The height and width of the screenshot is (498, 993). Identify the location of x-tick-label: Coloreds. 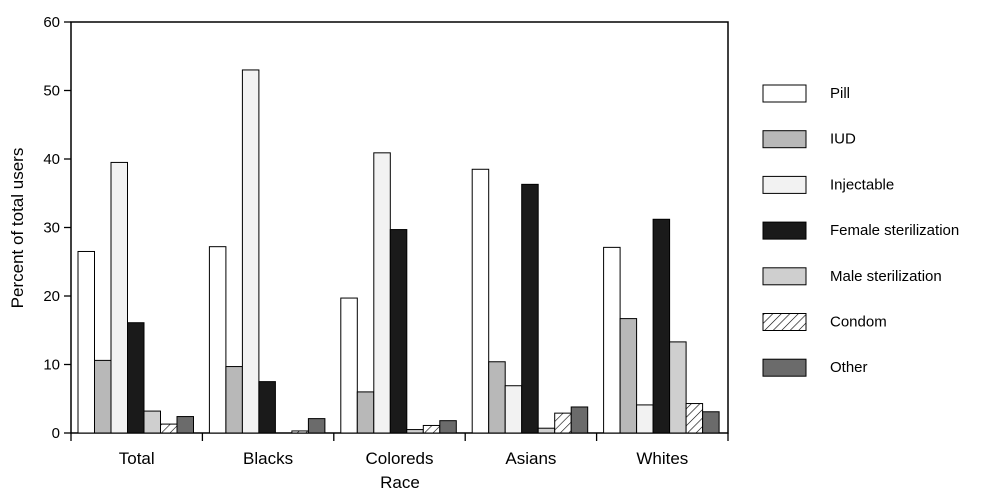
(399, 458).